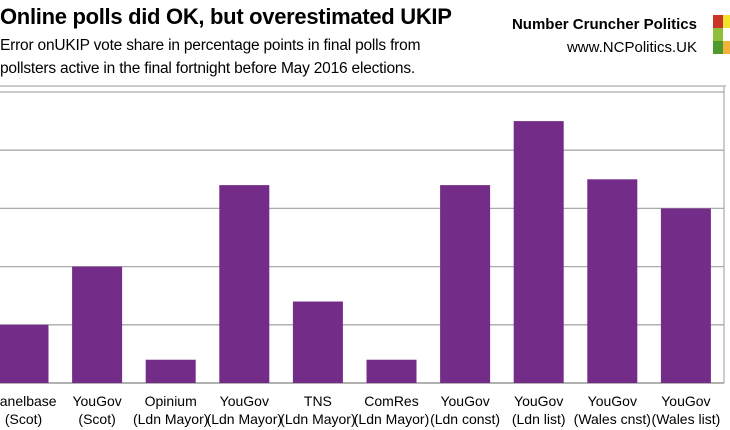  Describe the element at coordinates (28, 401) in the screenshot. I see `x-tick-label: Panelbase` at that location.